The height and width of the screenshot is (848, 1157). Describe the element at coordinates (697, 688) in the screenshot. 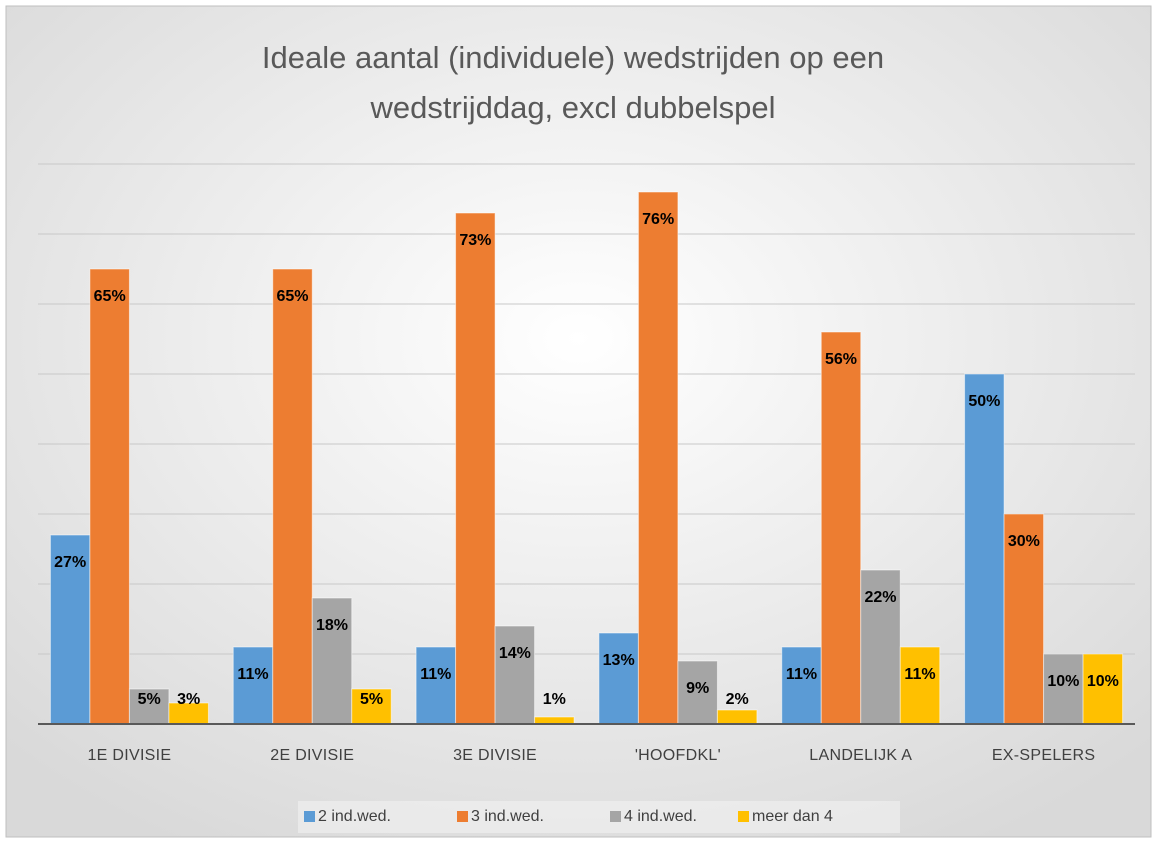

I see `data-label: 9%` at that location.